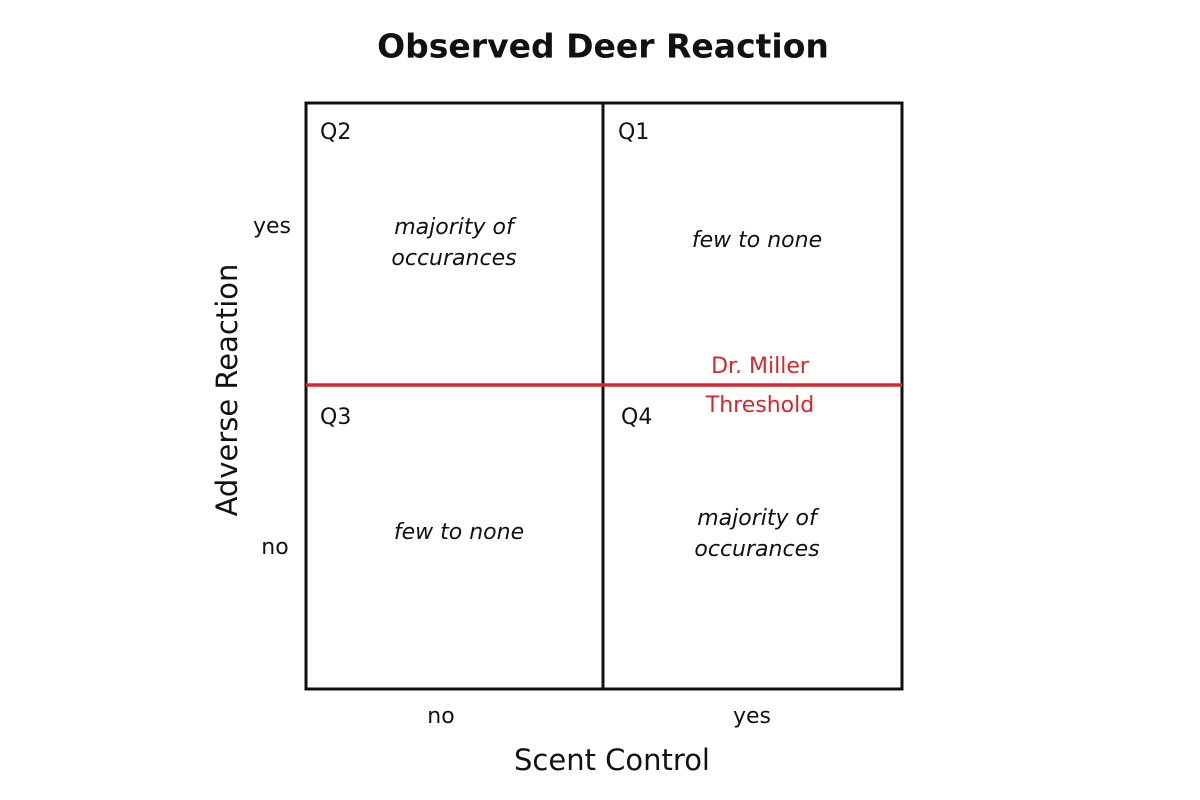 The height and width of the screenshot is (800, 1200). I want to click on quadrant-label: Q4, so click(636, 417).